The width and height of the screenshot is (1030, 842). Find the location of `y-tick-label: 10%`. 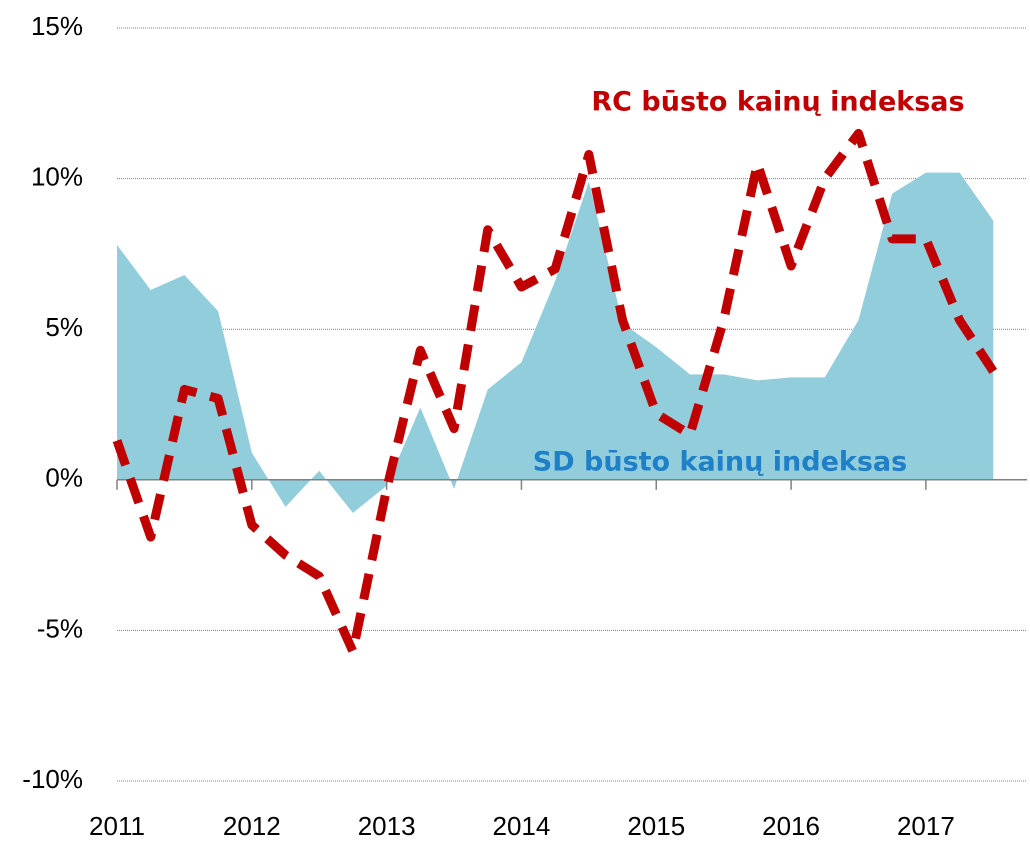

y-tick-label: 10% is located at coordinates (57, 176).